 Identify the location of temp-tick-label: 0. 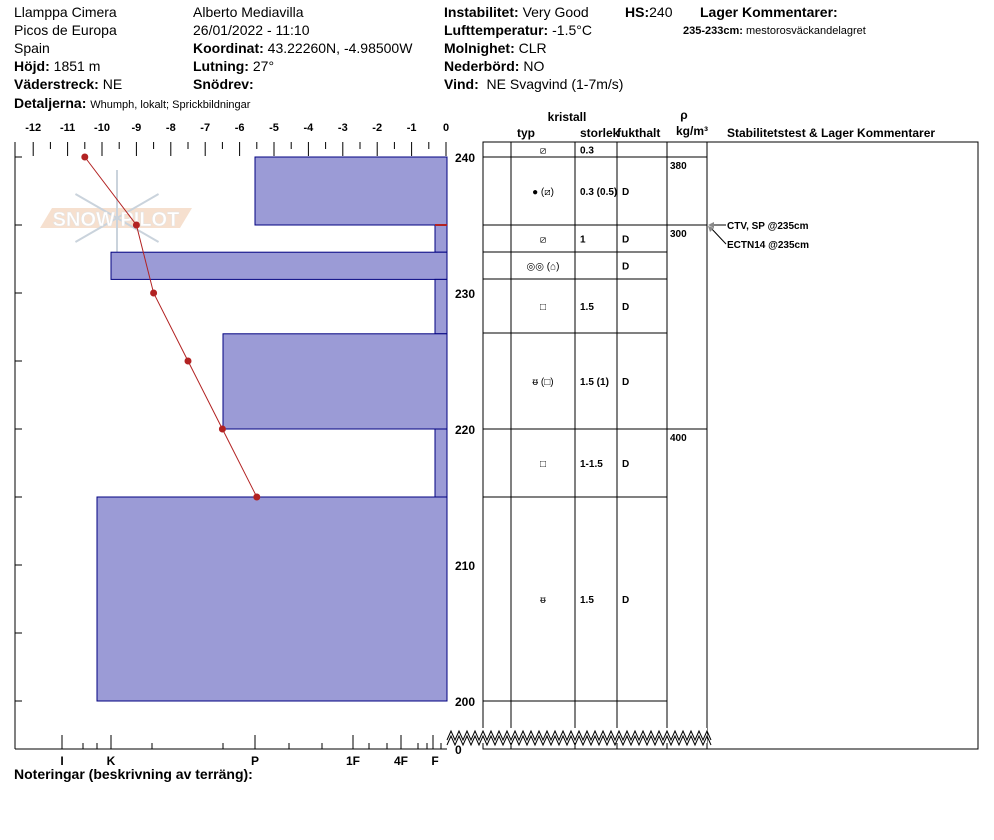
(446, 128).